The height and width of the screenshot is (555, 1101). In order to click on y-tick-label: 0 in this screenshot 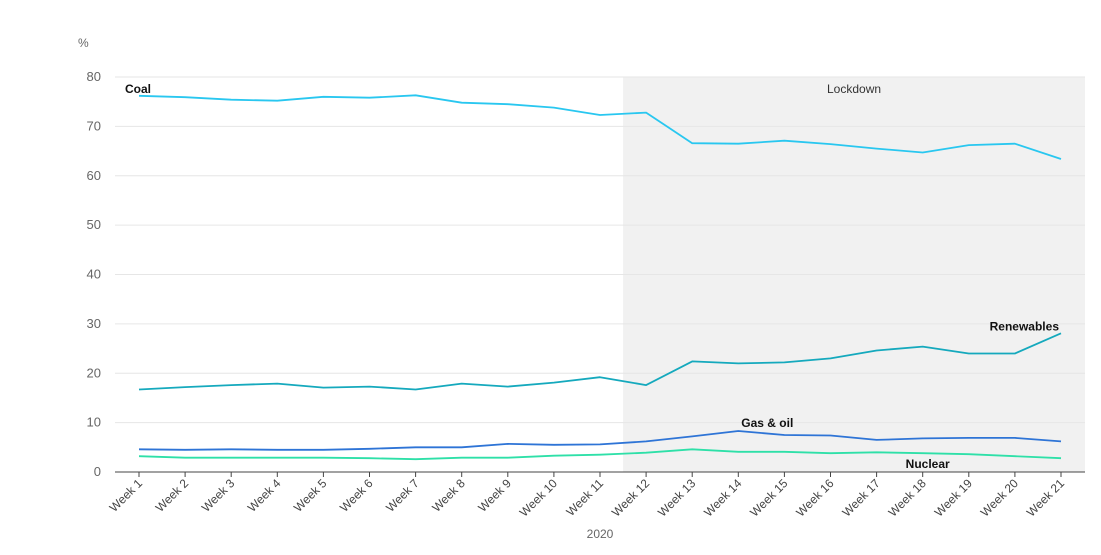, I will do `click(97, 471)`.